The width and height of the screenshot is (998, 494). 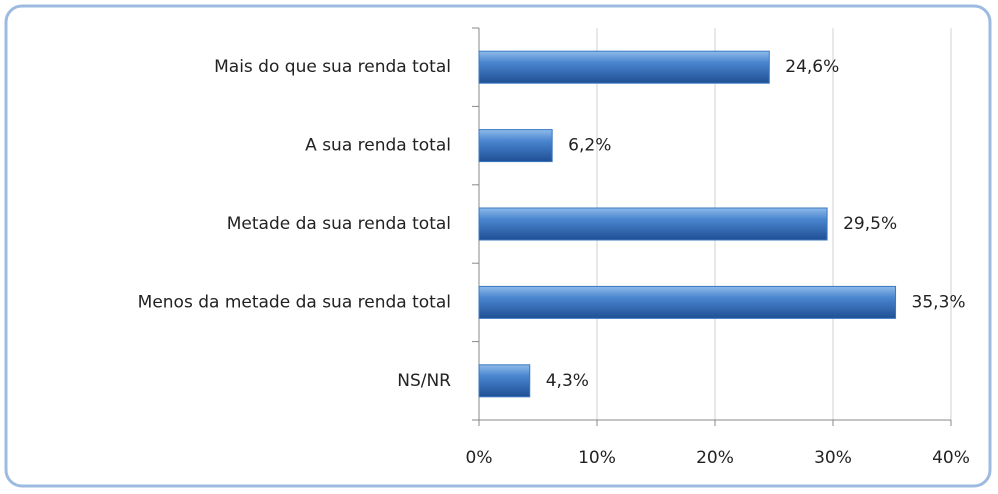 I want to click on value-label: 29,5%, so click(x=870, y=224).